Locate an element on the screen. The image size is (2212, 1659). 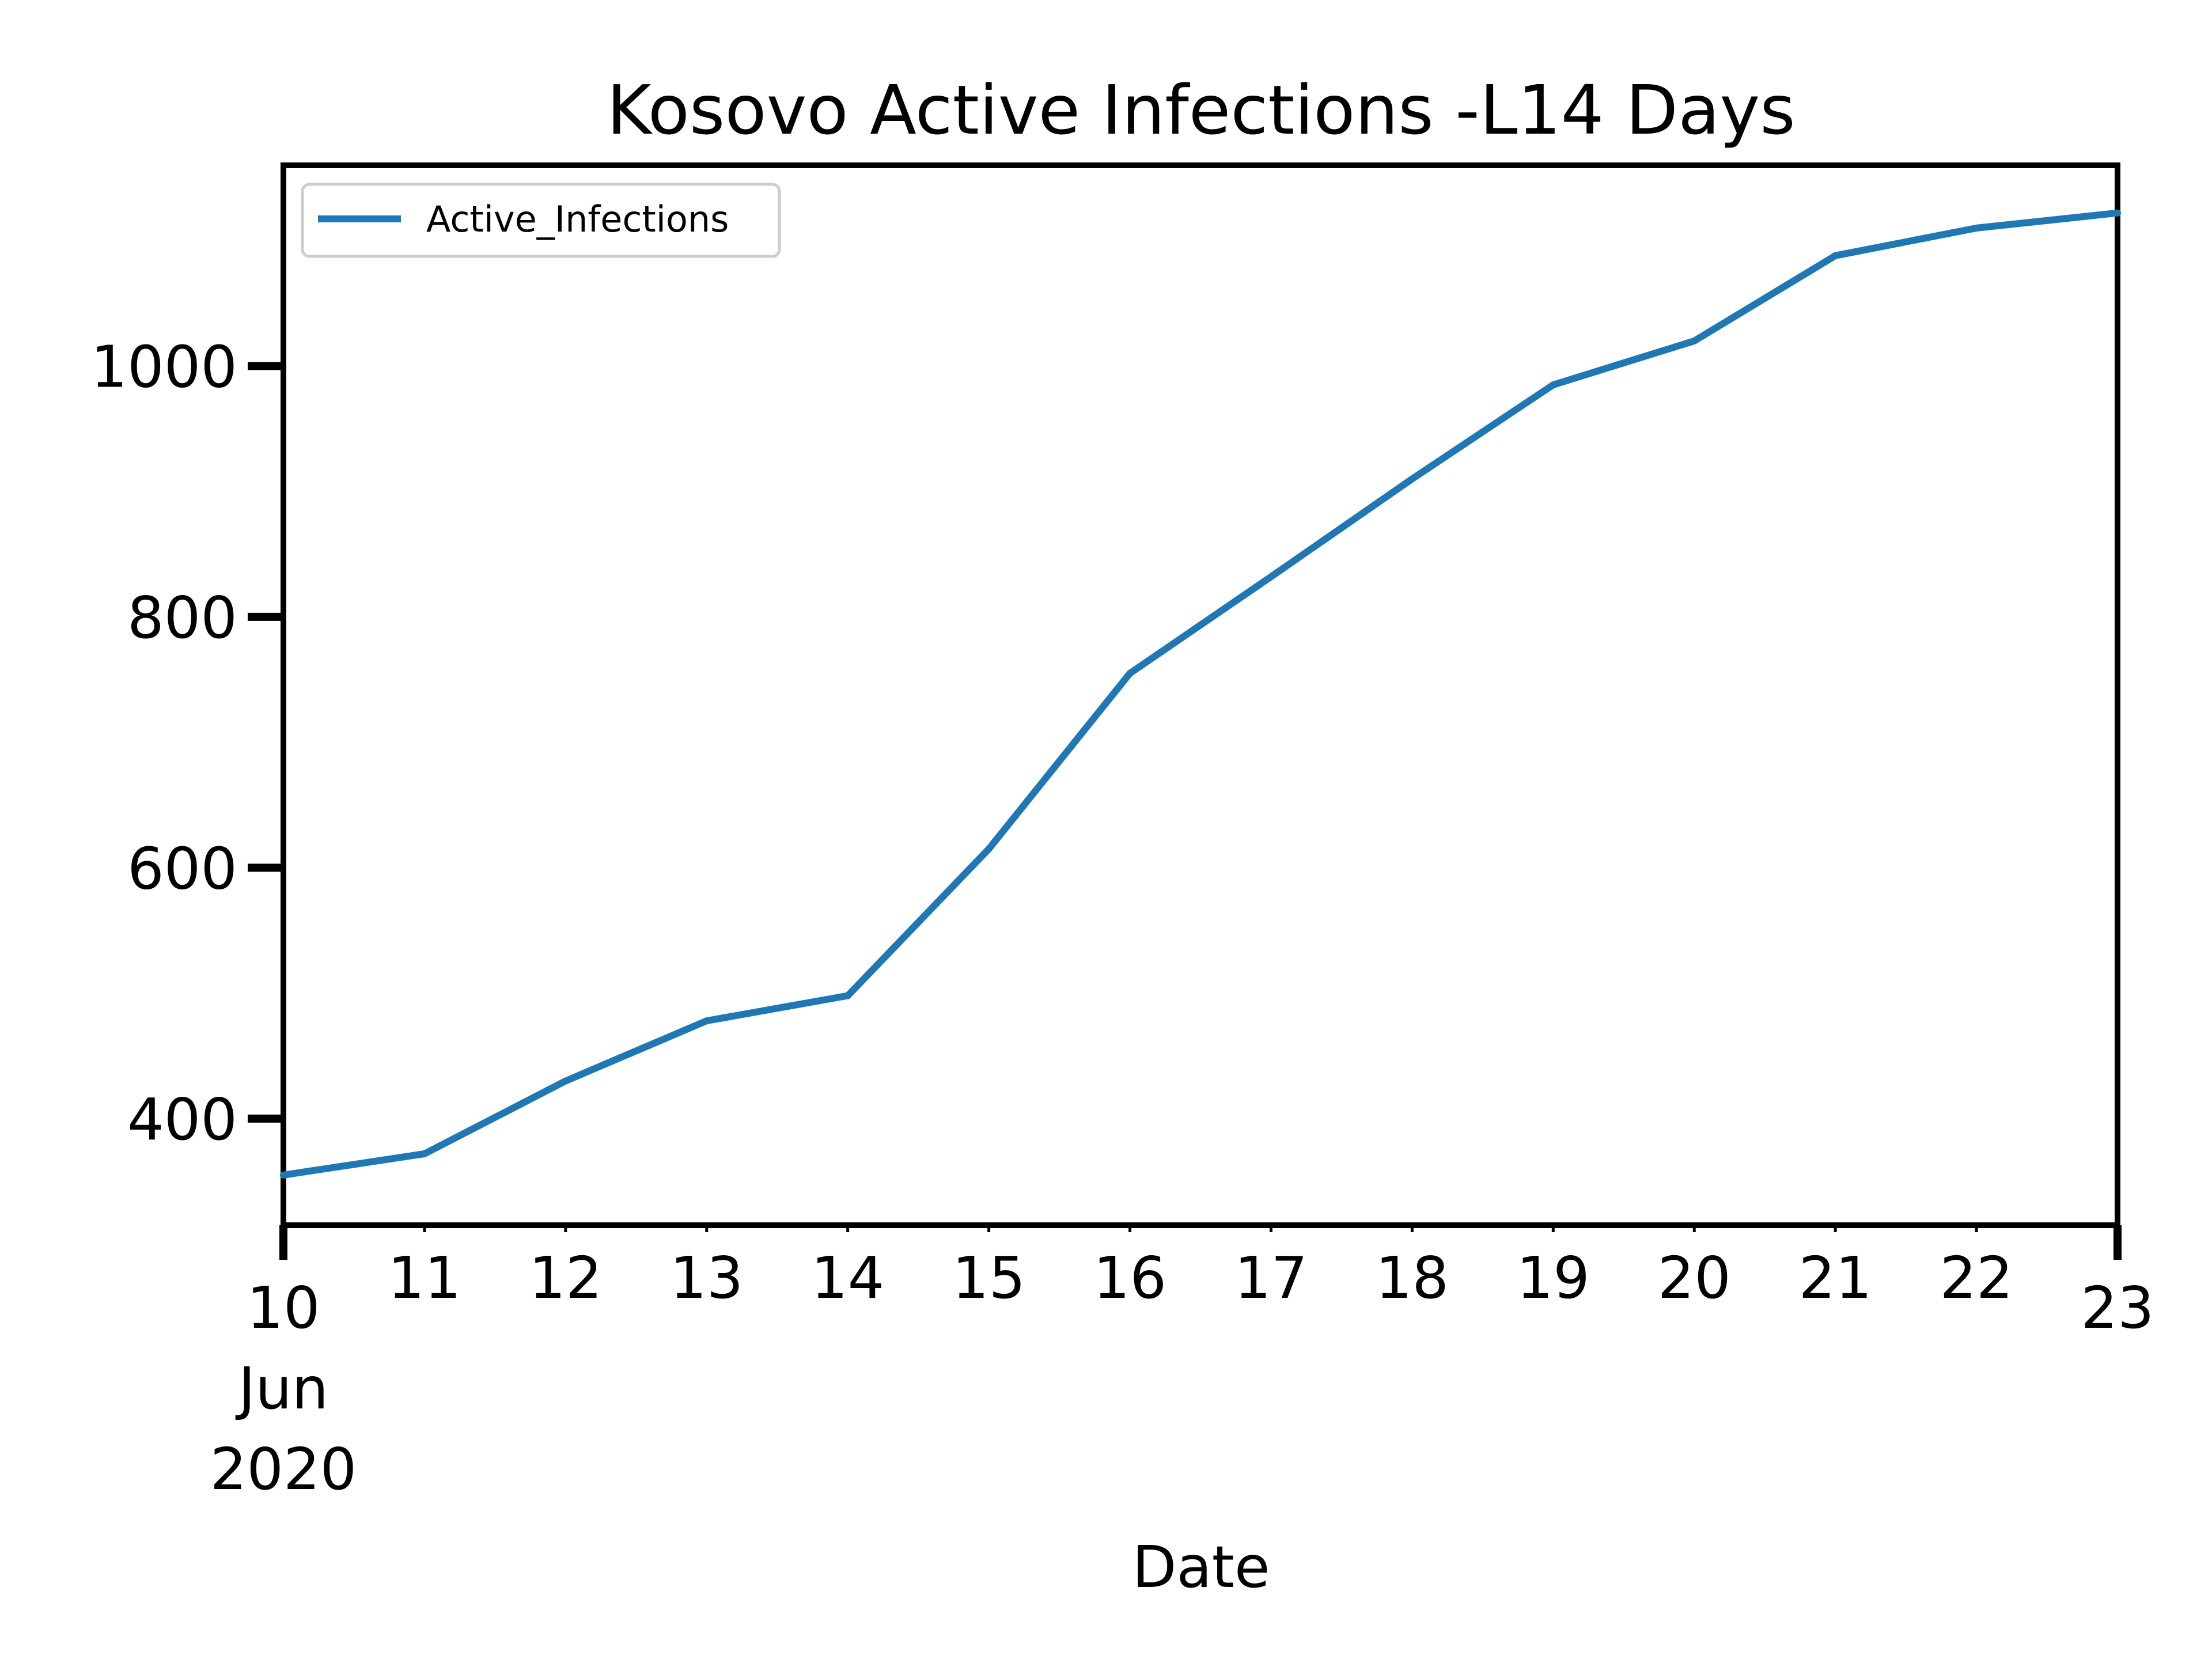
x-tick-label-16: 16 is located at coordinates (1129, 1278).